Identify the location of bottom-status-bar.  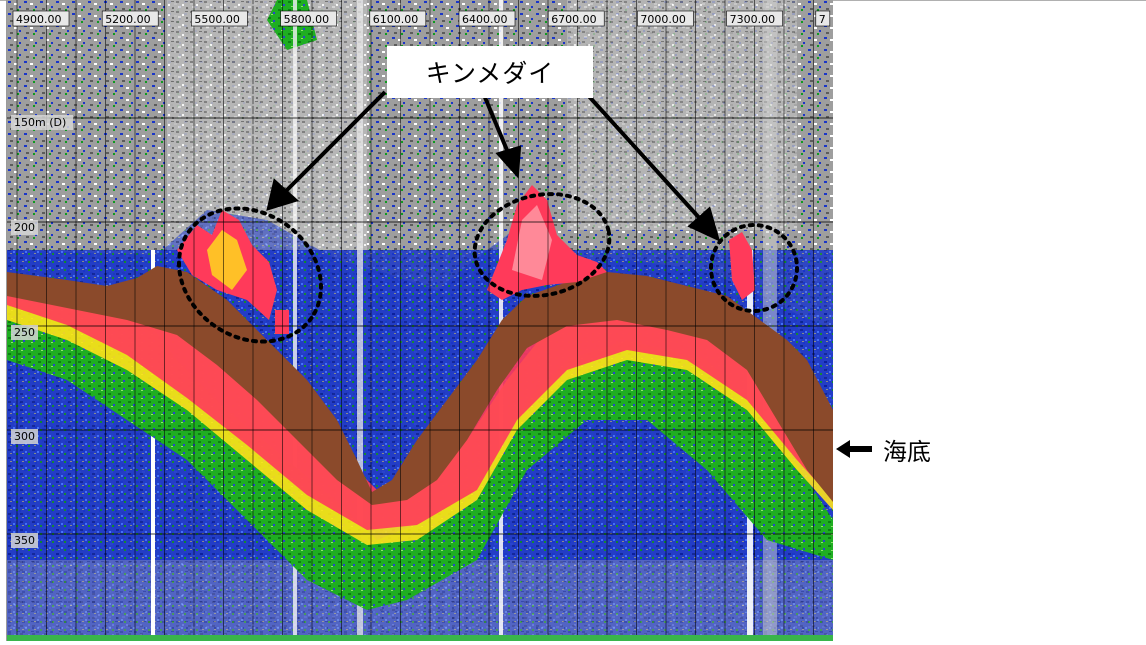
(420, 638).